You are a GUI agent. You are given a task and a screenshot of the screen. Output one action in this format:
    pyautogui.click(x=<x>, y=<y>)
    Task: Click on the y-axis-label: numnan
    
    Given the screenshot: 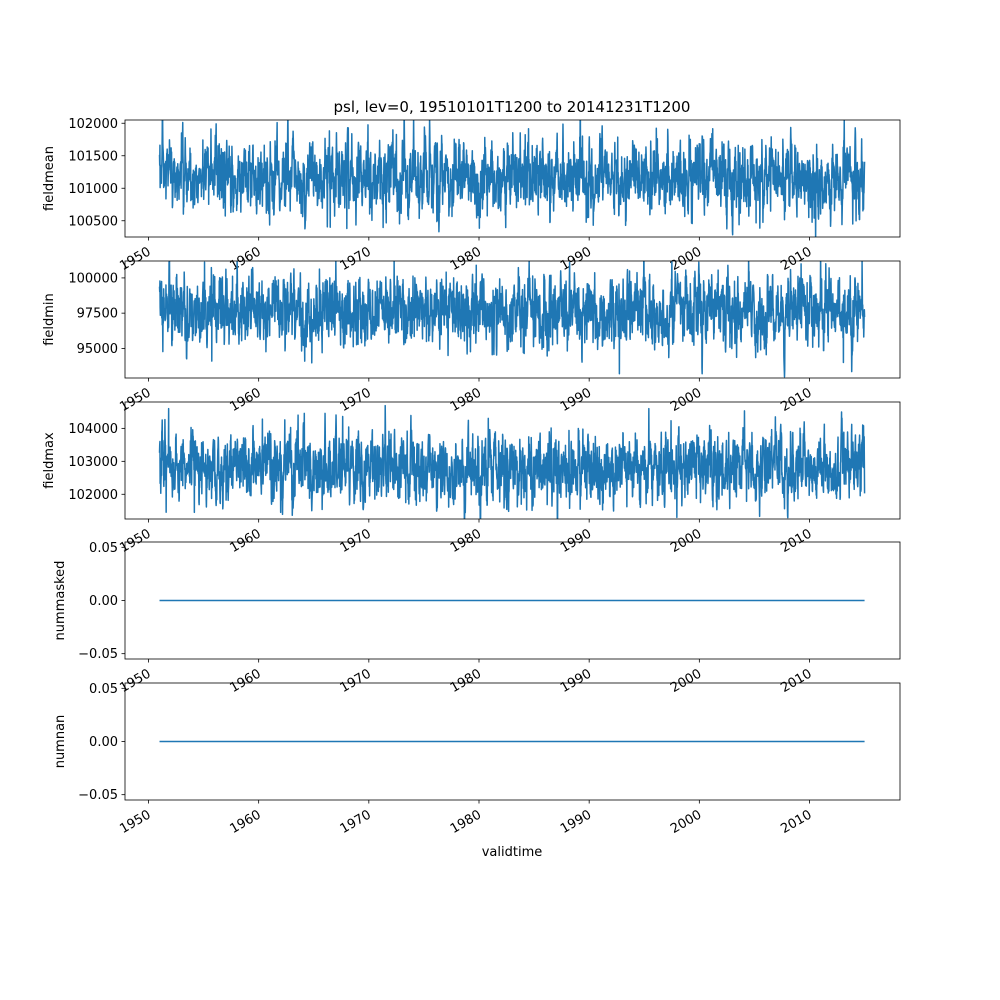 What is the action you would take?
    pyautogui.click(x=60, y=742)
    